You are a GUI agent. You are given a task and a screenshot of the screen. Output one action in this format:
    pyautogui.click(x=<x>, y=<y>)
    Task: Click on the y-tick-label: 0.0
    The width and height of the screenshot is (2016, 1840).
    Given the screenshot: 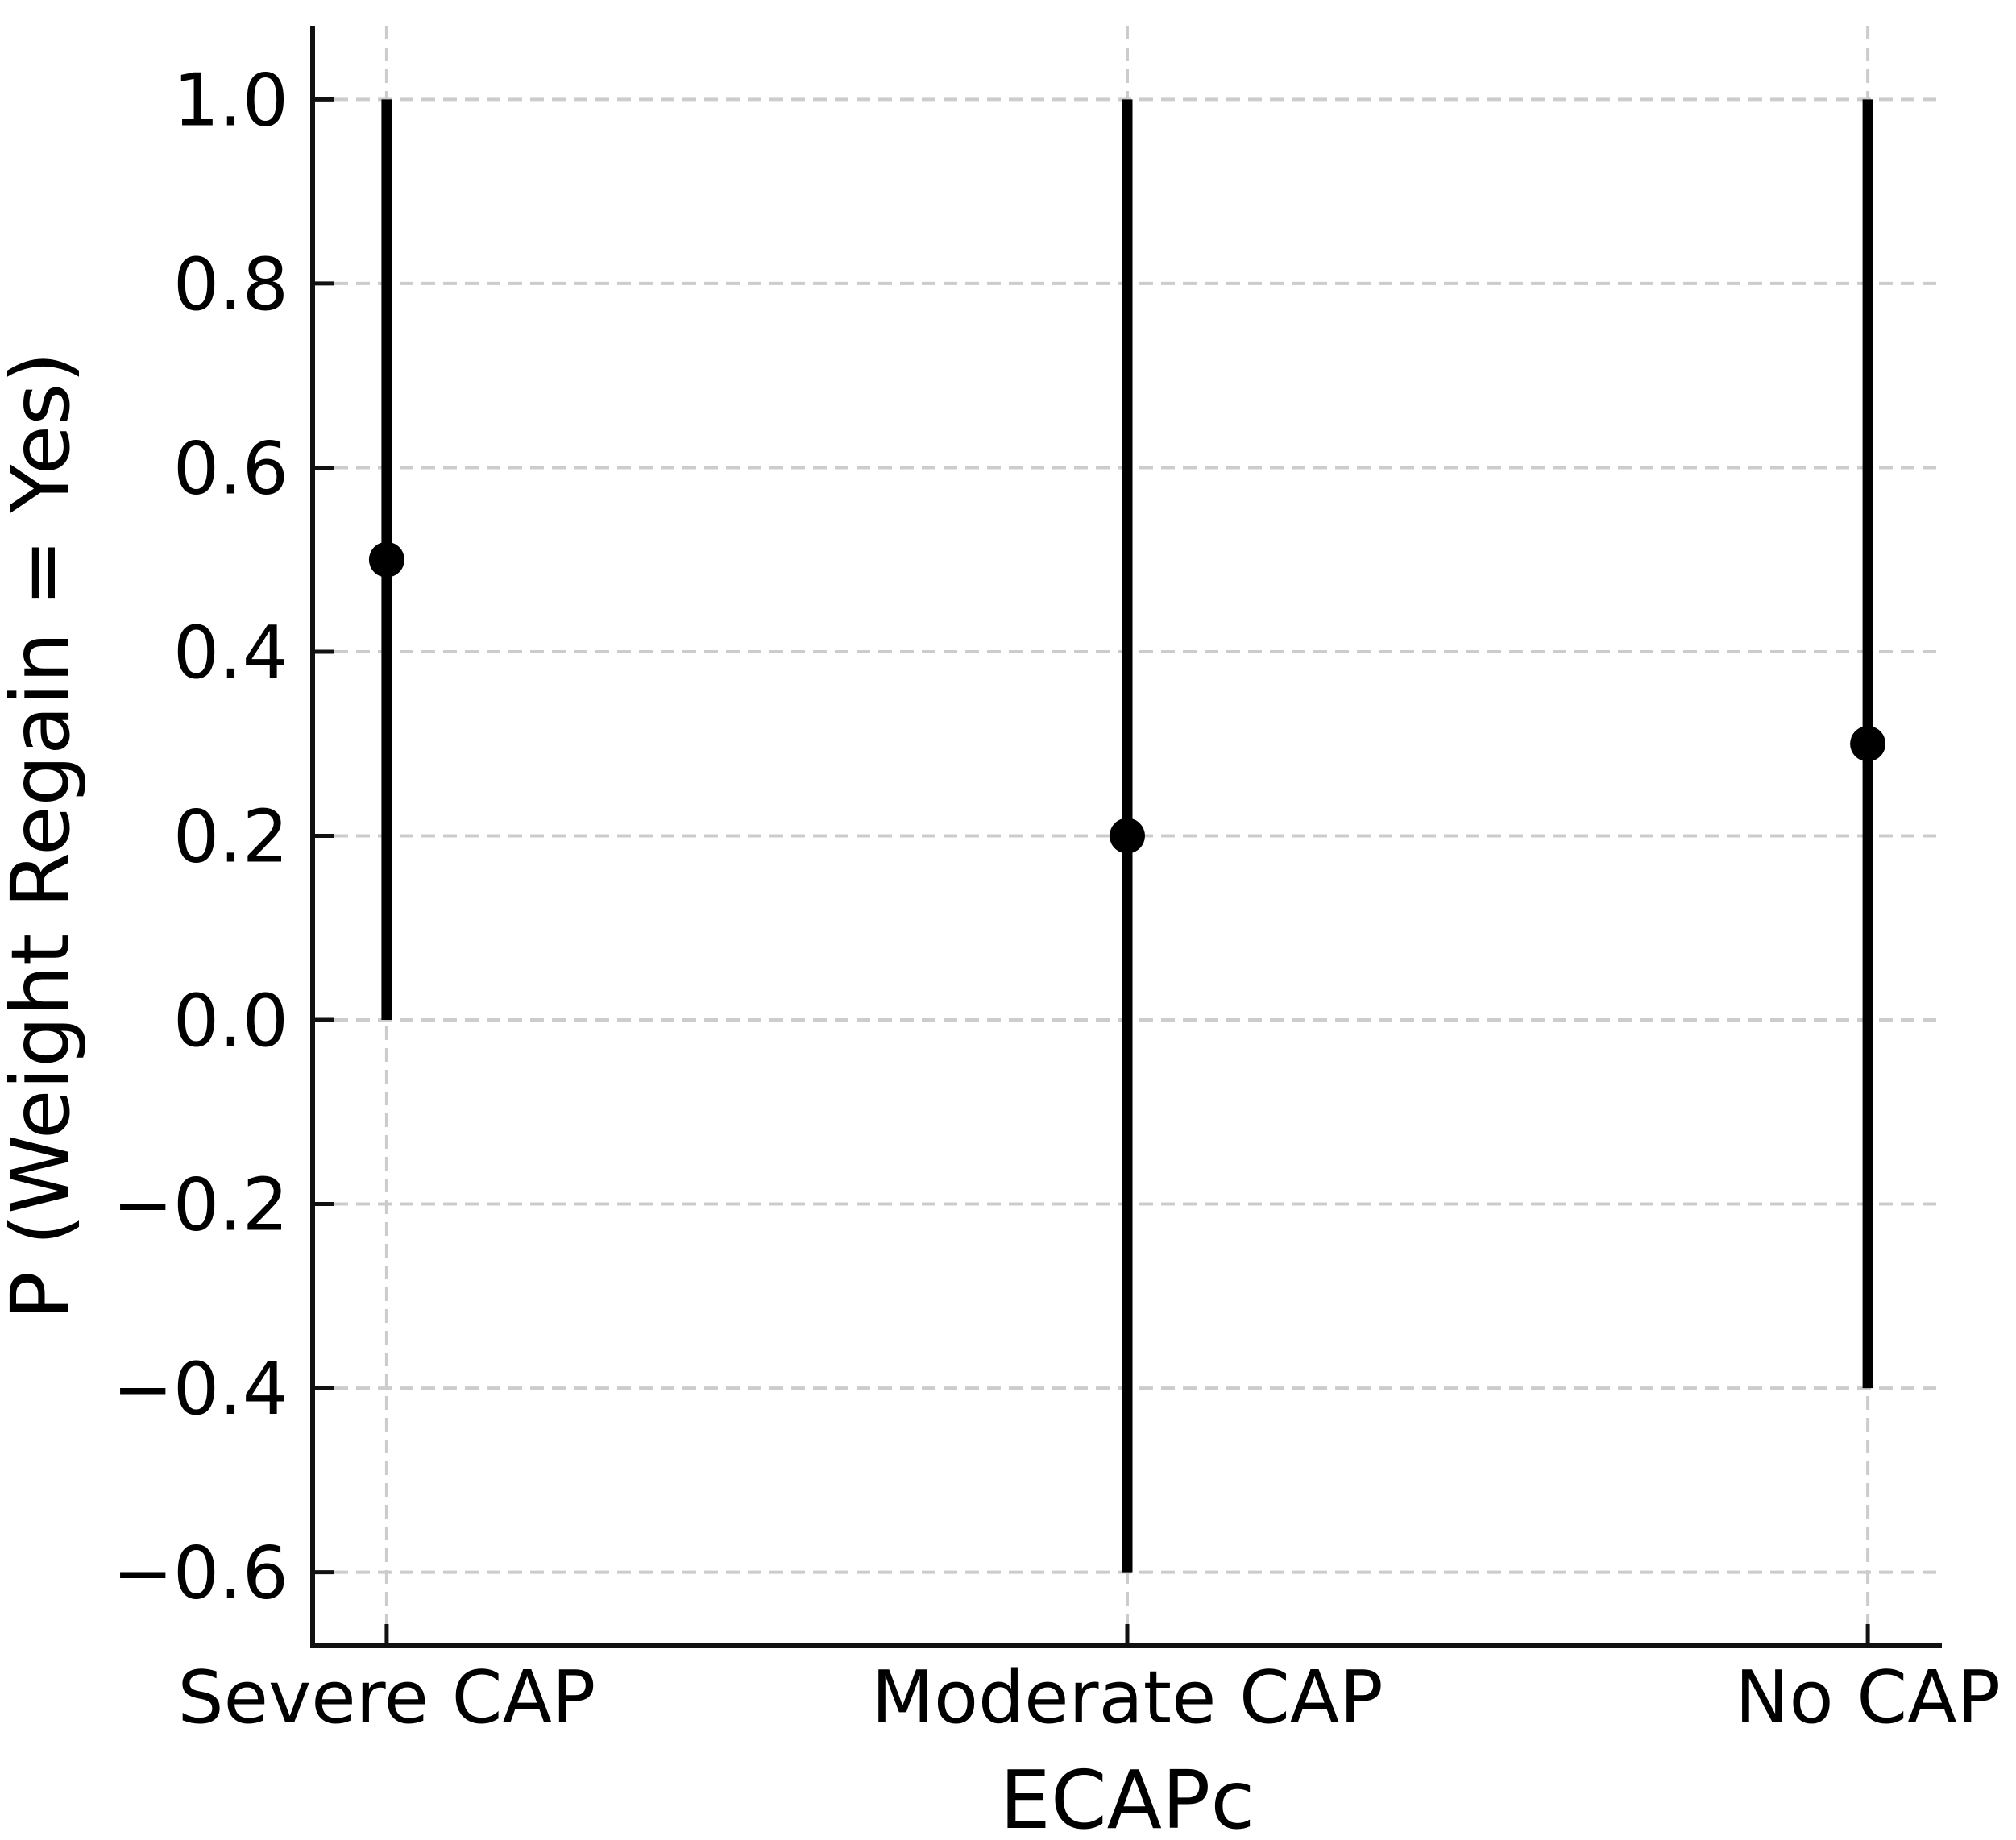 What is the action you would take?
    pyautogui.click(x=230, y=1021)
    